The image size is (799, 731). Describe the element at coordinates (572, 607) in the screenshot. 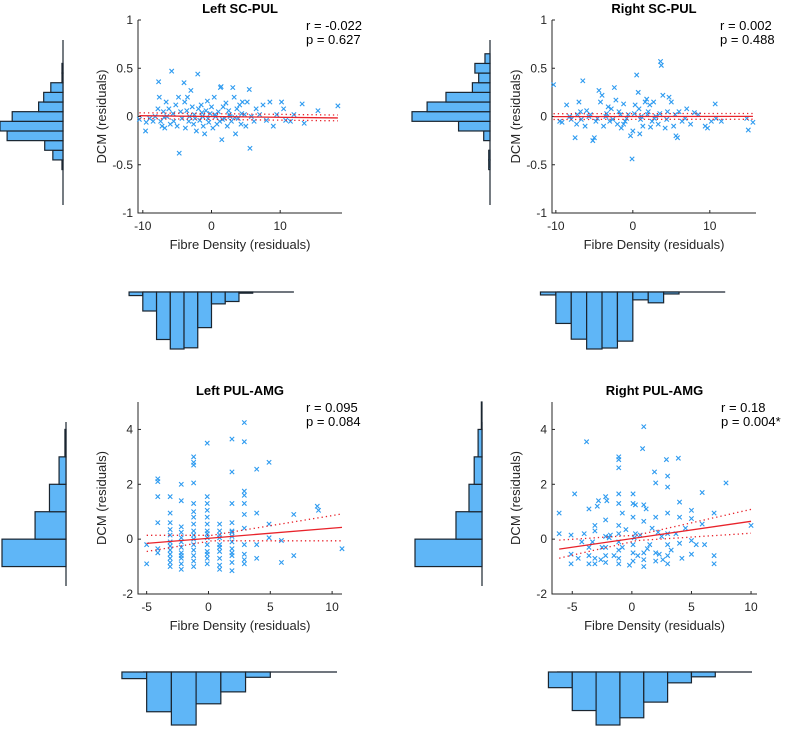

I see `x-tick-label: -5` at that location.